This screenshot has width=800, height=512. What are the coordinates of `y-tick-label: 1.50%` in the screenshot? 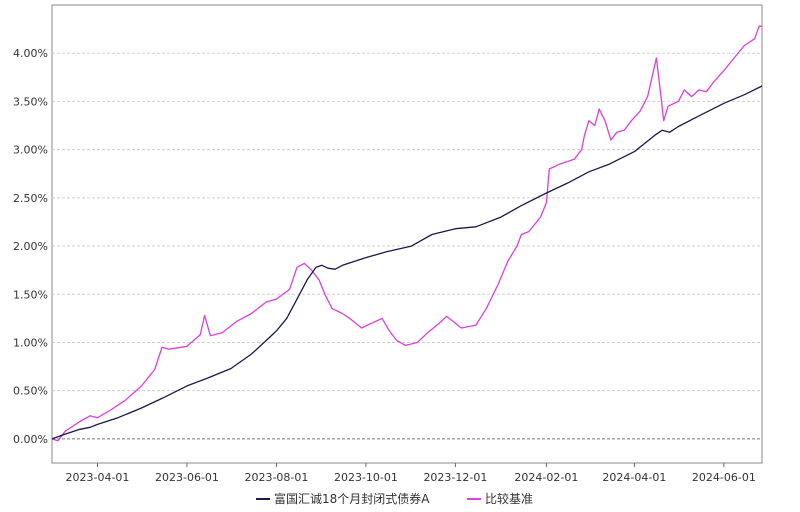 It's located at (30, 294).